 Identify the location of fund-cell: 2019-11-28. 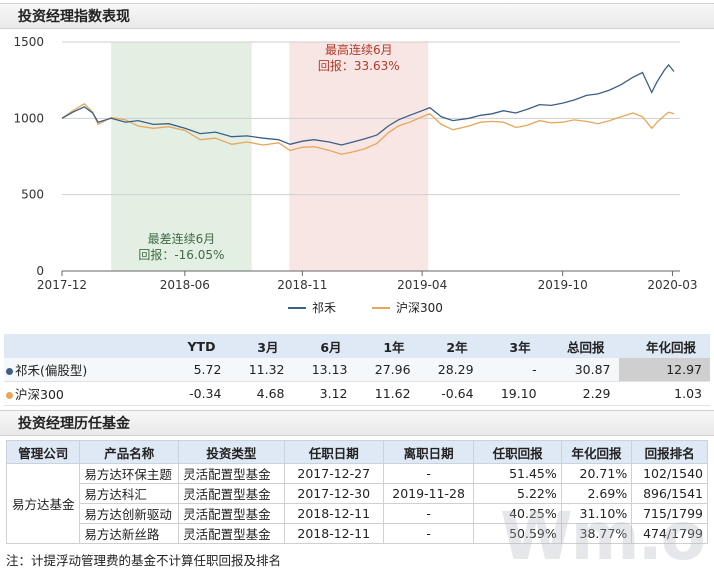
(428, 493).